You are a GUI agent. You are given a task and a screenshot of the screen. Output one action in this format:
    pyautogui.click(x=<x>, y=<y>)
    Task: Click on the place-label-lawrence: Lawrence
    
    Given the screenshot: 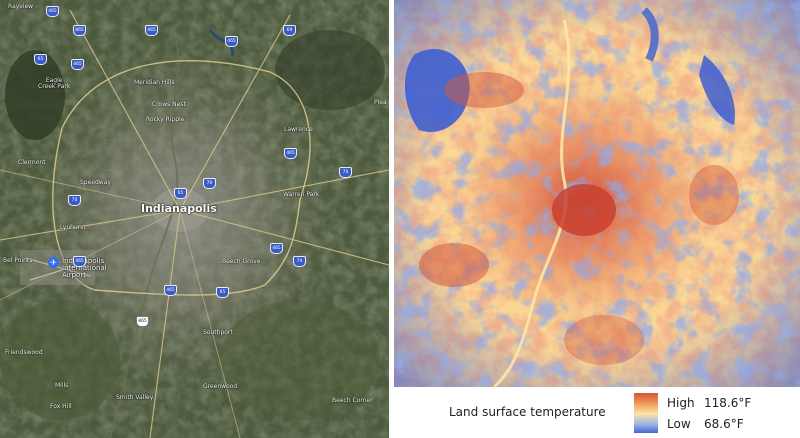 What is the action you would take?
    pyautogui.click(x=298, y=129)
    